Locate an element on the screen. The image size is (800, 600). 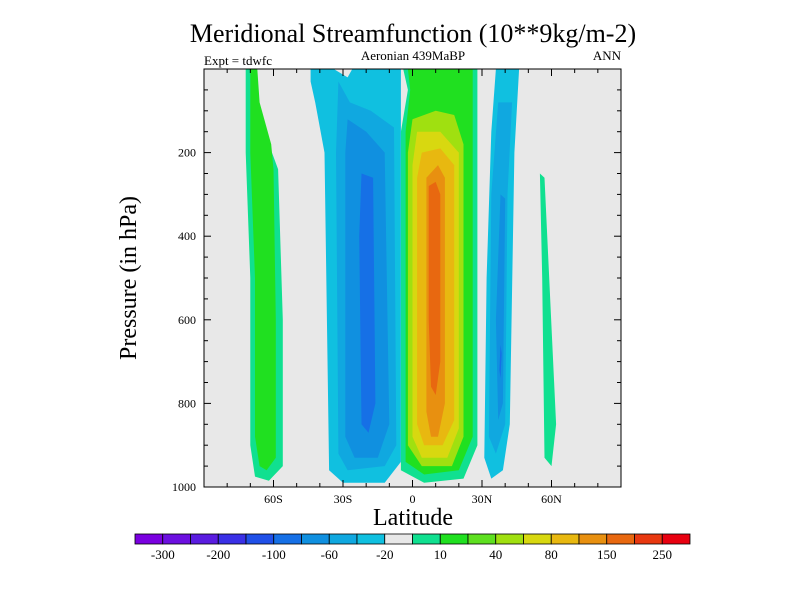
x-axis-label: Latitude is located at coordinates (413, 518).